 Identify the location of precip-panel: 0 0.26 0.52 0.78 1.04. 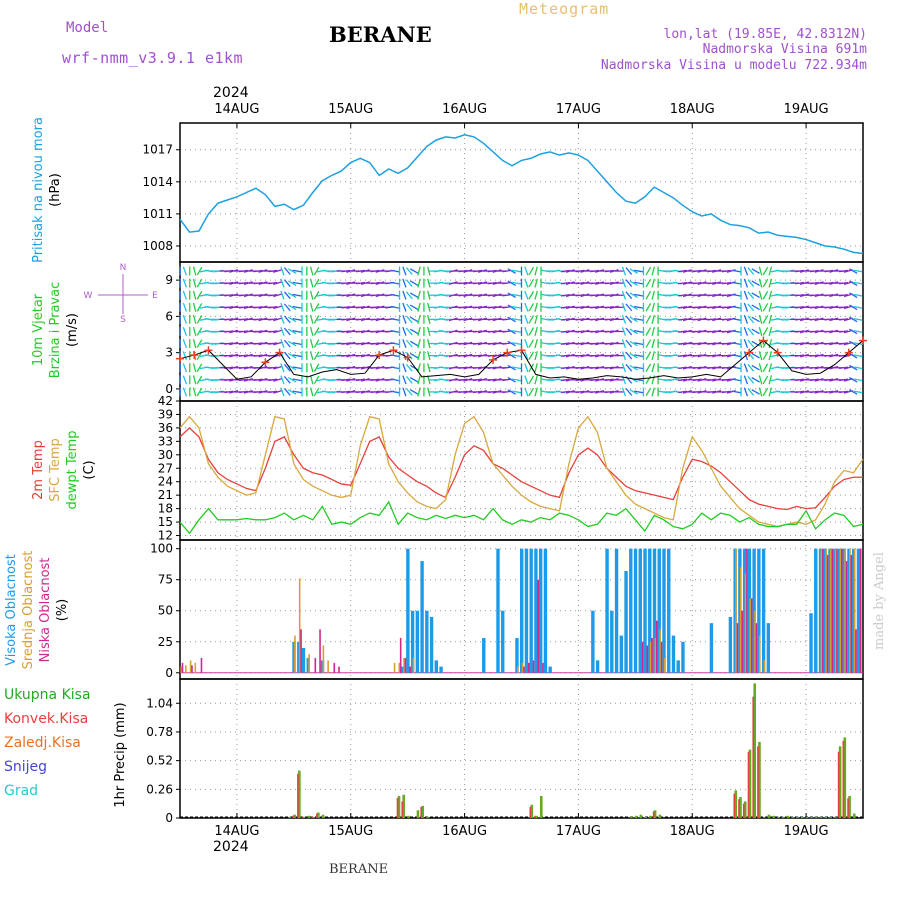
(505, 751).